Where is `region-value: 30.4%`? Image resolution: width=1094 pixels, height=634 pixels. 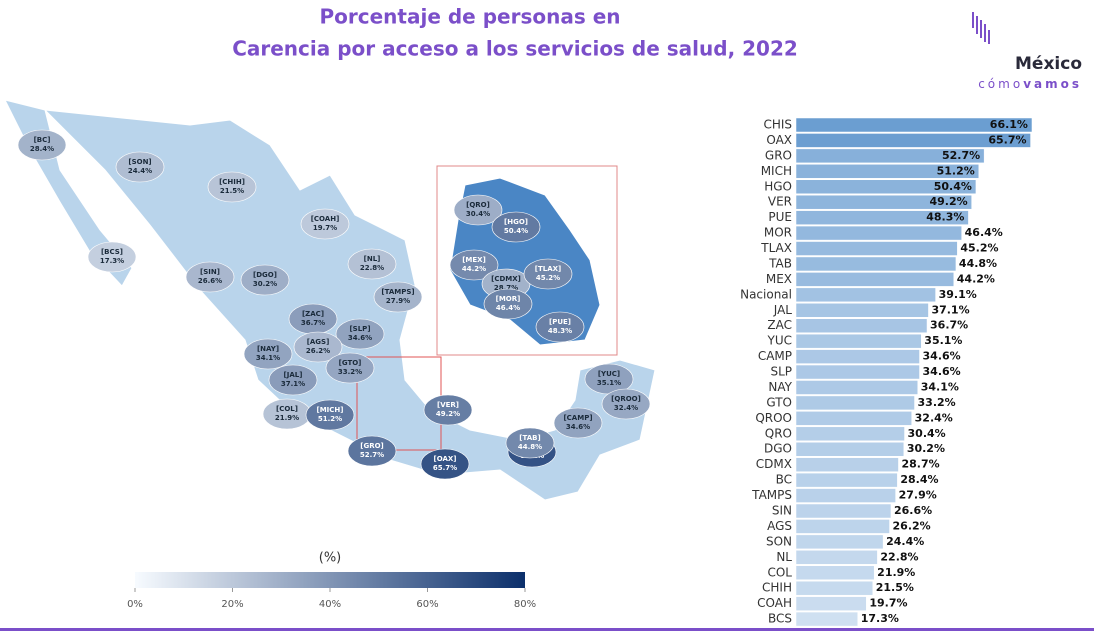
region-value: 30.4% is located at coordinates (478, 214).